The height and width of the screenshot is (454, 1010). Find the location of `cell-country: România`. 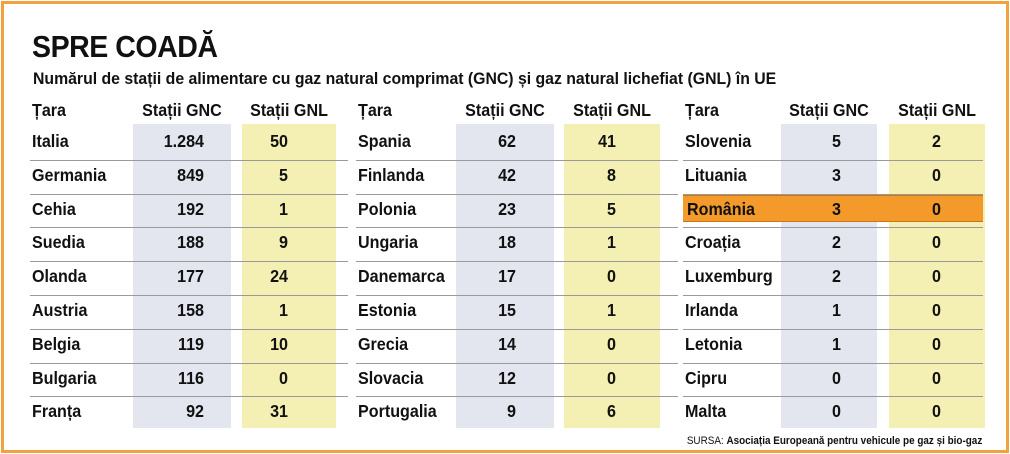

cell-country: România is located at coordinates (721, 208).